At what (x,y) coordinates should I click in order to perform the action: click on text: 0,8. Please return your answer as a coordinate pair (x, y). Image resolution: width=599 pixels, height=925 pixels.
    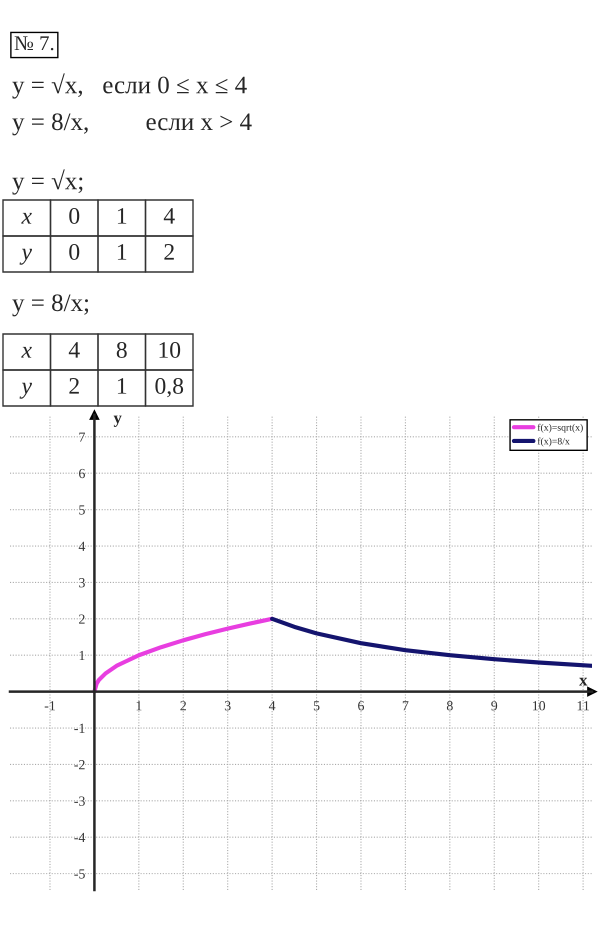
    Looking at the image, I should click on (169, 388).